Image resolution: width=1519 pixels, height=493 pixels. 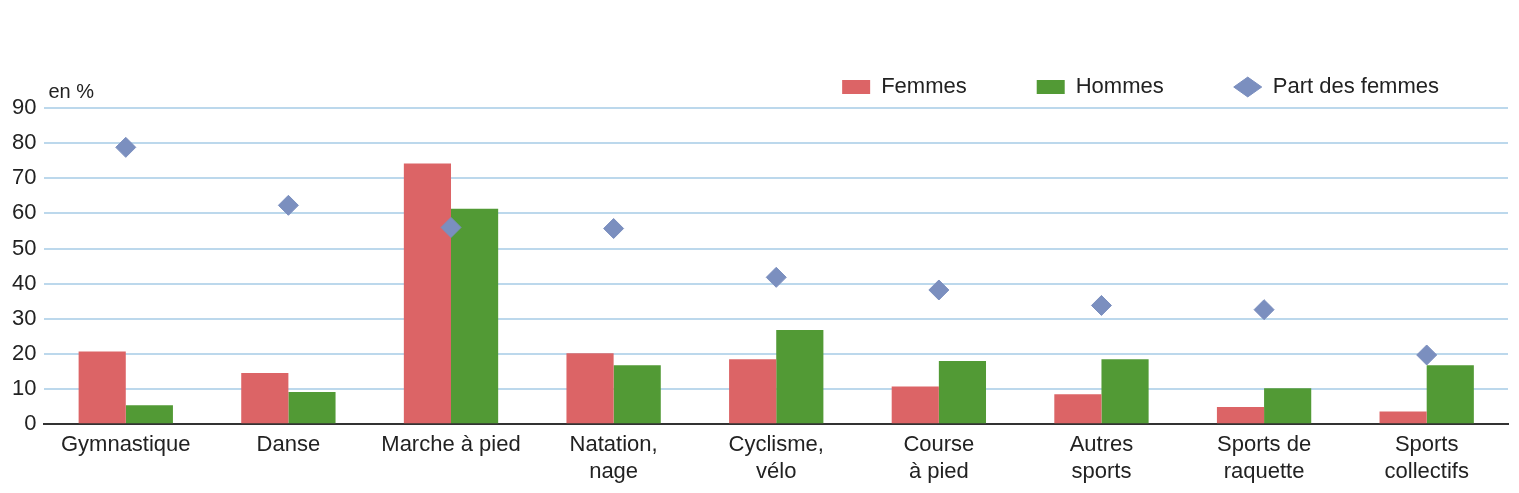 What do you see at coordinates (71, 90) in the screenshot?
I see `y-axis-title: en %` at bounding box center [71, 90].